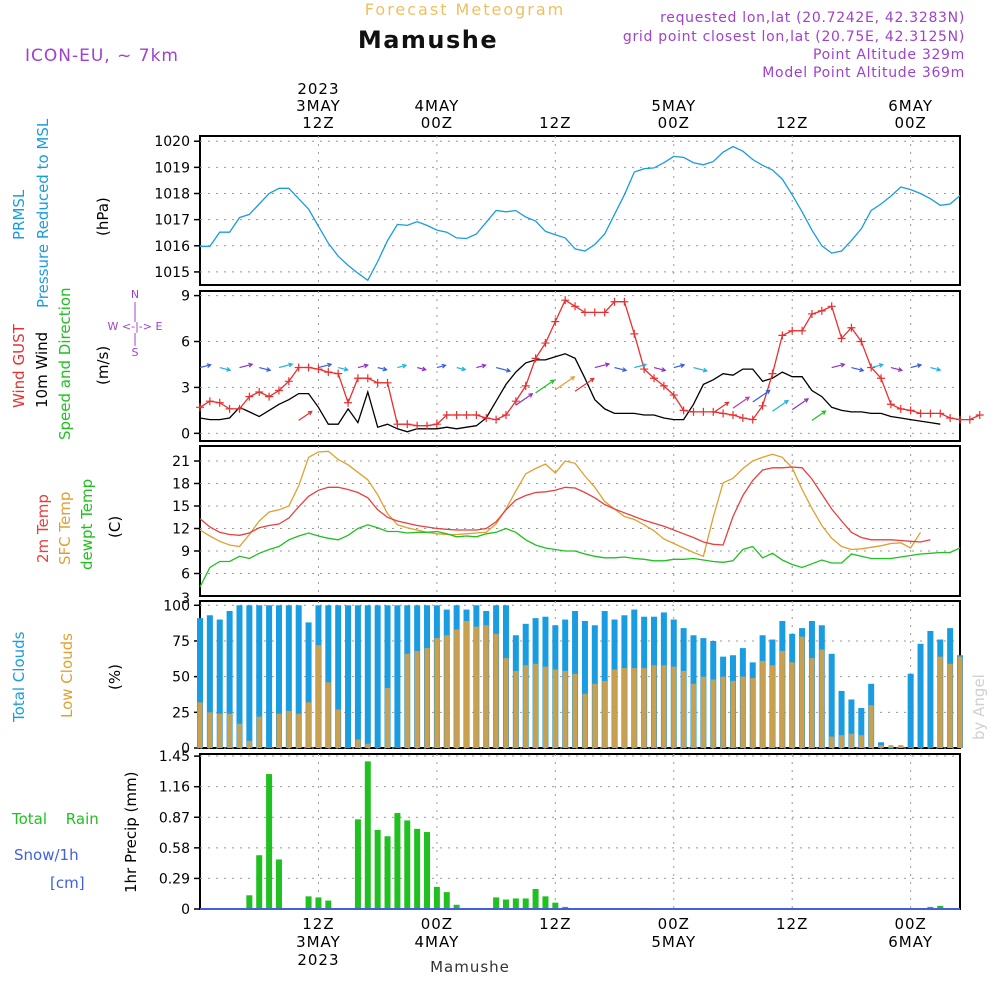  What do you see at coordinates (43, 528) in the screenshot?
I see `temp-label-2m: 2m Temp` at bounding box center [43, 528].